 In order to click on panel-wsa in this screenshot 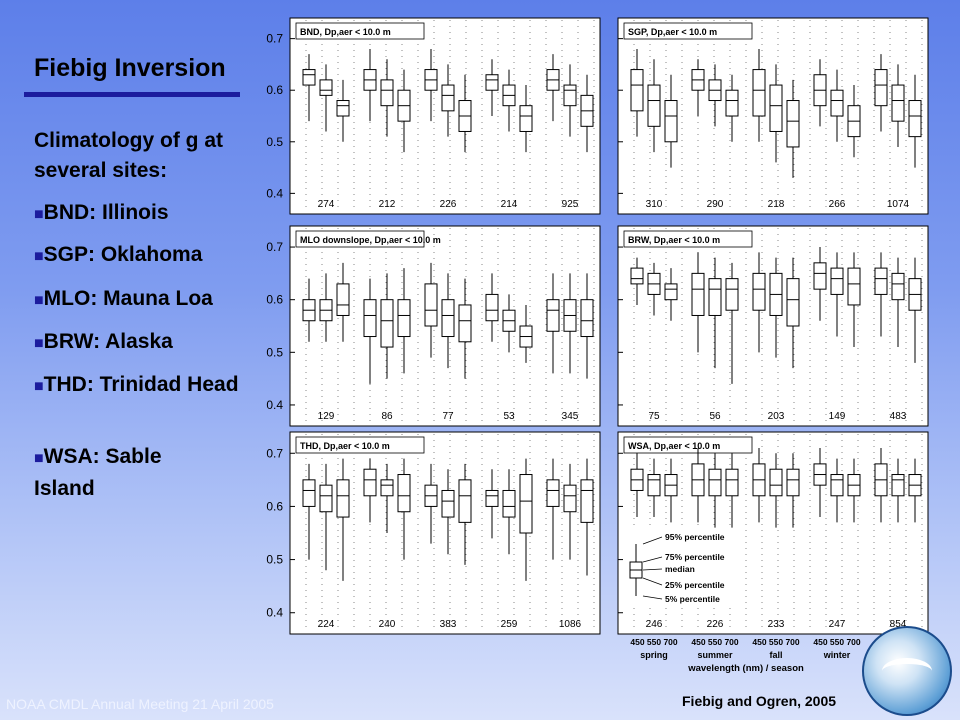, I will do `click(773, 533)`.